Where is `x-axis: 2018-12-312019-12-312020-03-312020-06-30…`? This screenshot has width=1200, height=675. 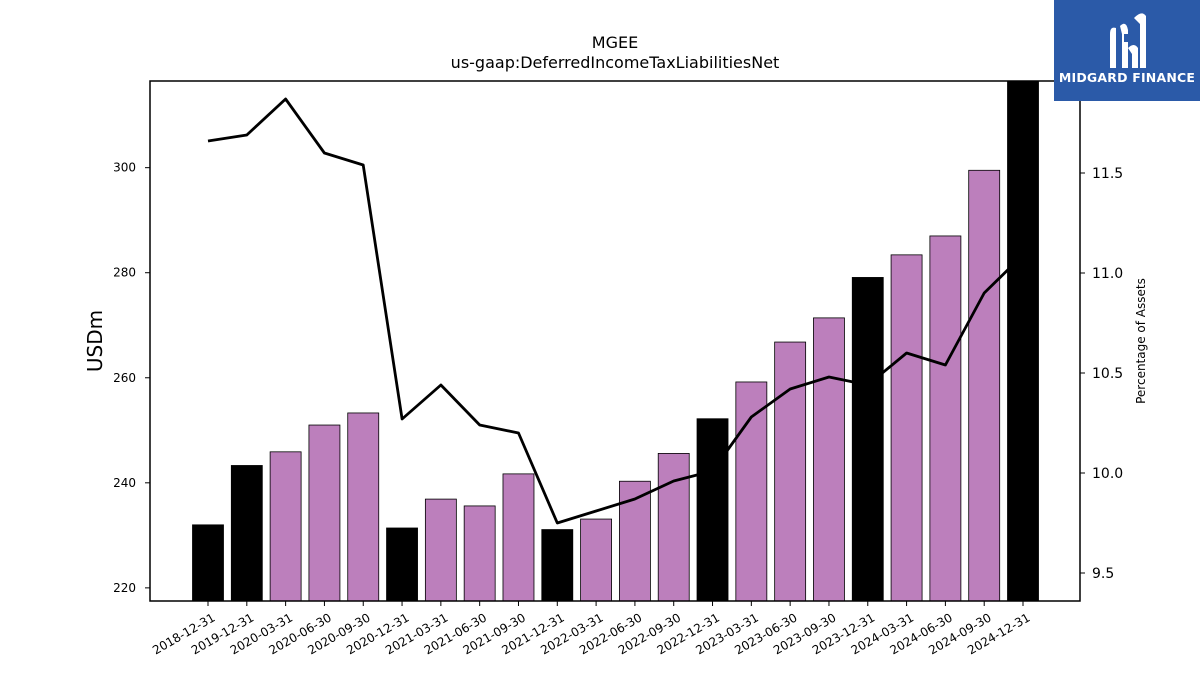
x-axis: 2018-12-312019-12-312020-03-312020-06-30… is located at coordinates (591, 629).